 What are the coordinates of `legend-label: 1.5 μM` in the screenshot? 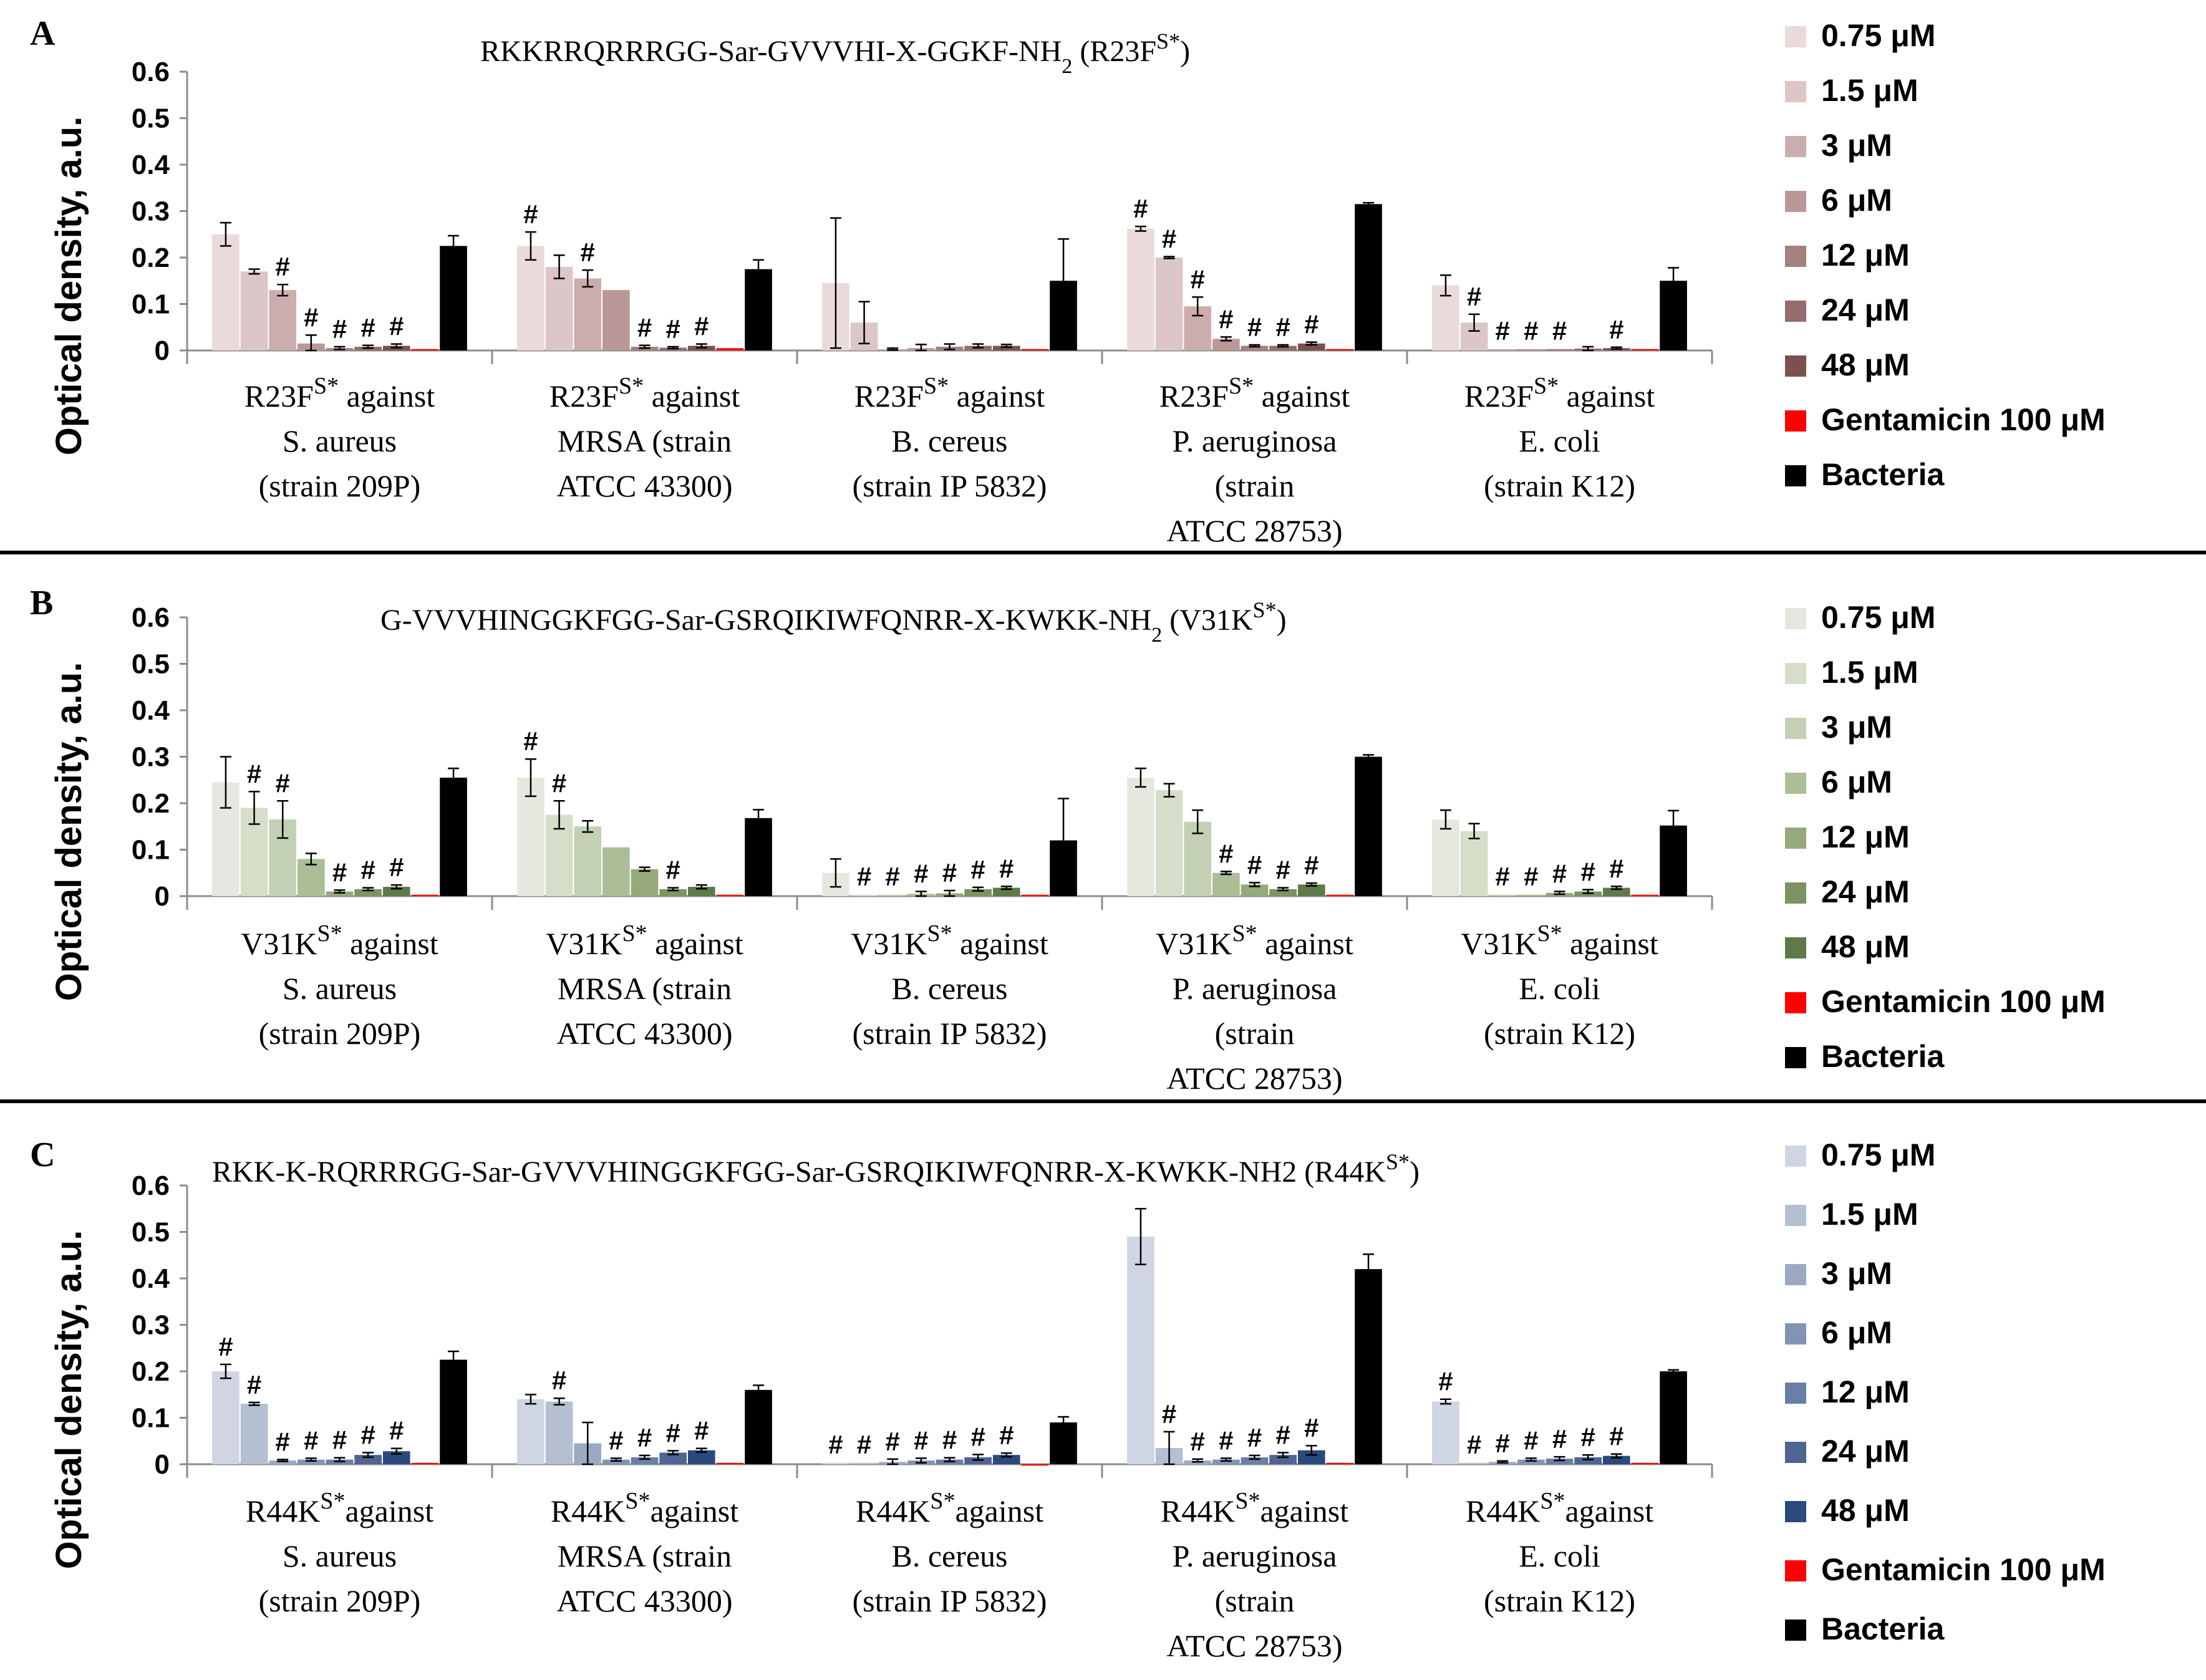 It's located at (1869, 673).